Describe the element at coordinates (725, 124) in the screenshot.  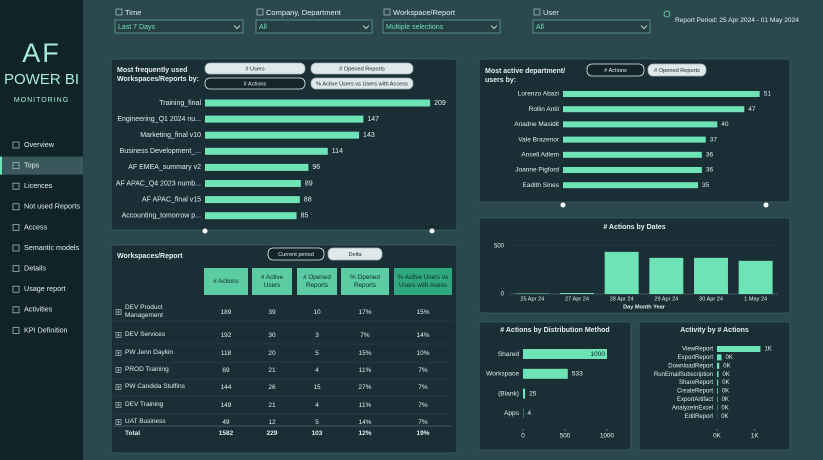
I see `value-label: 40` at that location.